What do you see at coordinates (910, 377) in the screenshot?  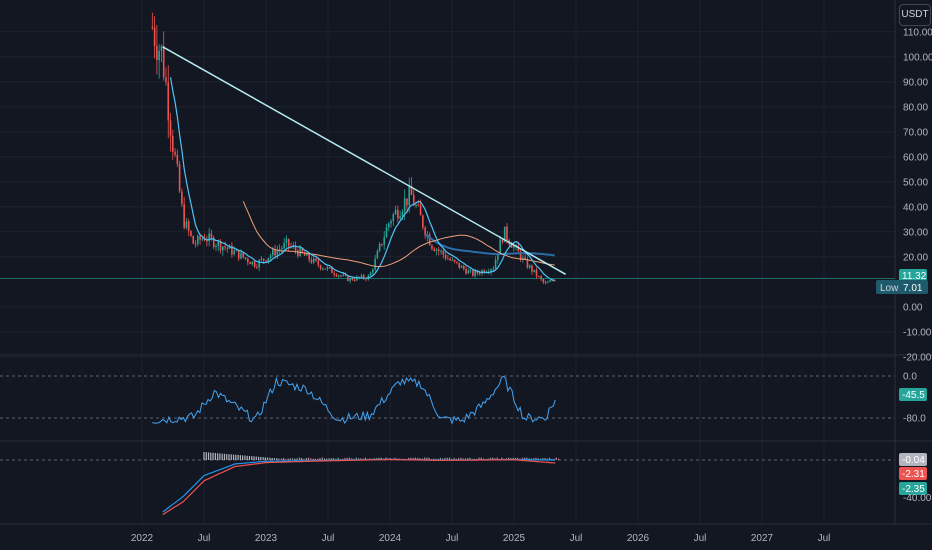 I see `oscillator-axis-tick: 0.0` at bounding box center [910, 377].